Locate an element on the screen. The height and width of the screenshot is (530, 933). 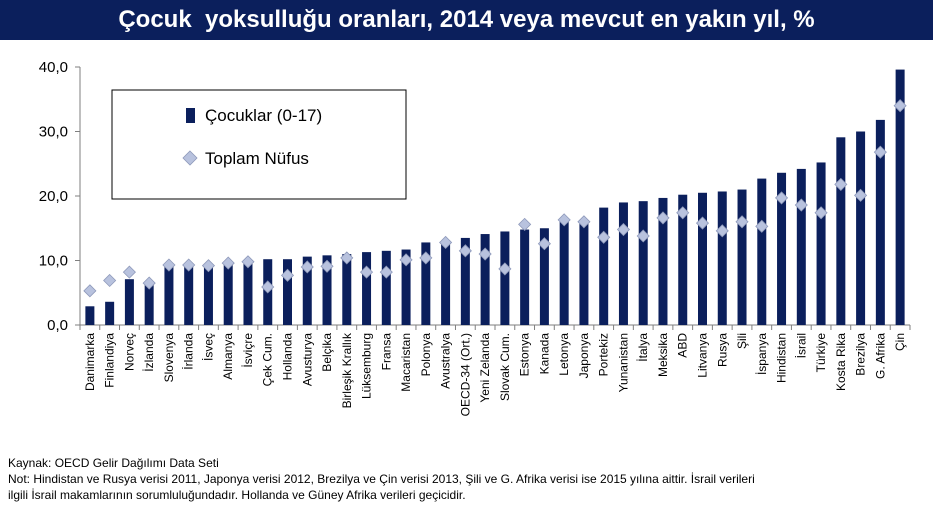
x-tick-label: Rusya is located at coordinates (722, 350).